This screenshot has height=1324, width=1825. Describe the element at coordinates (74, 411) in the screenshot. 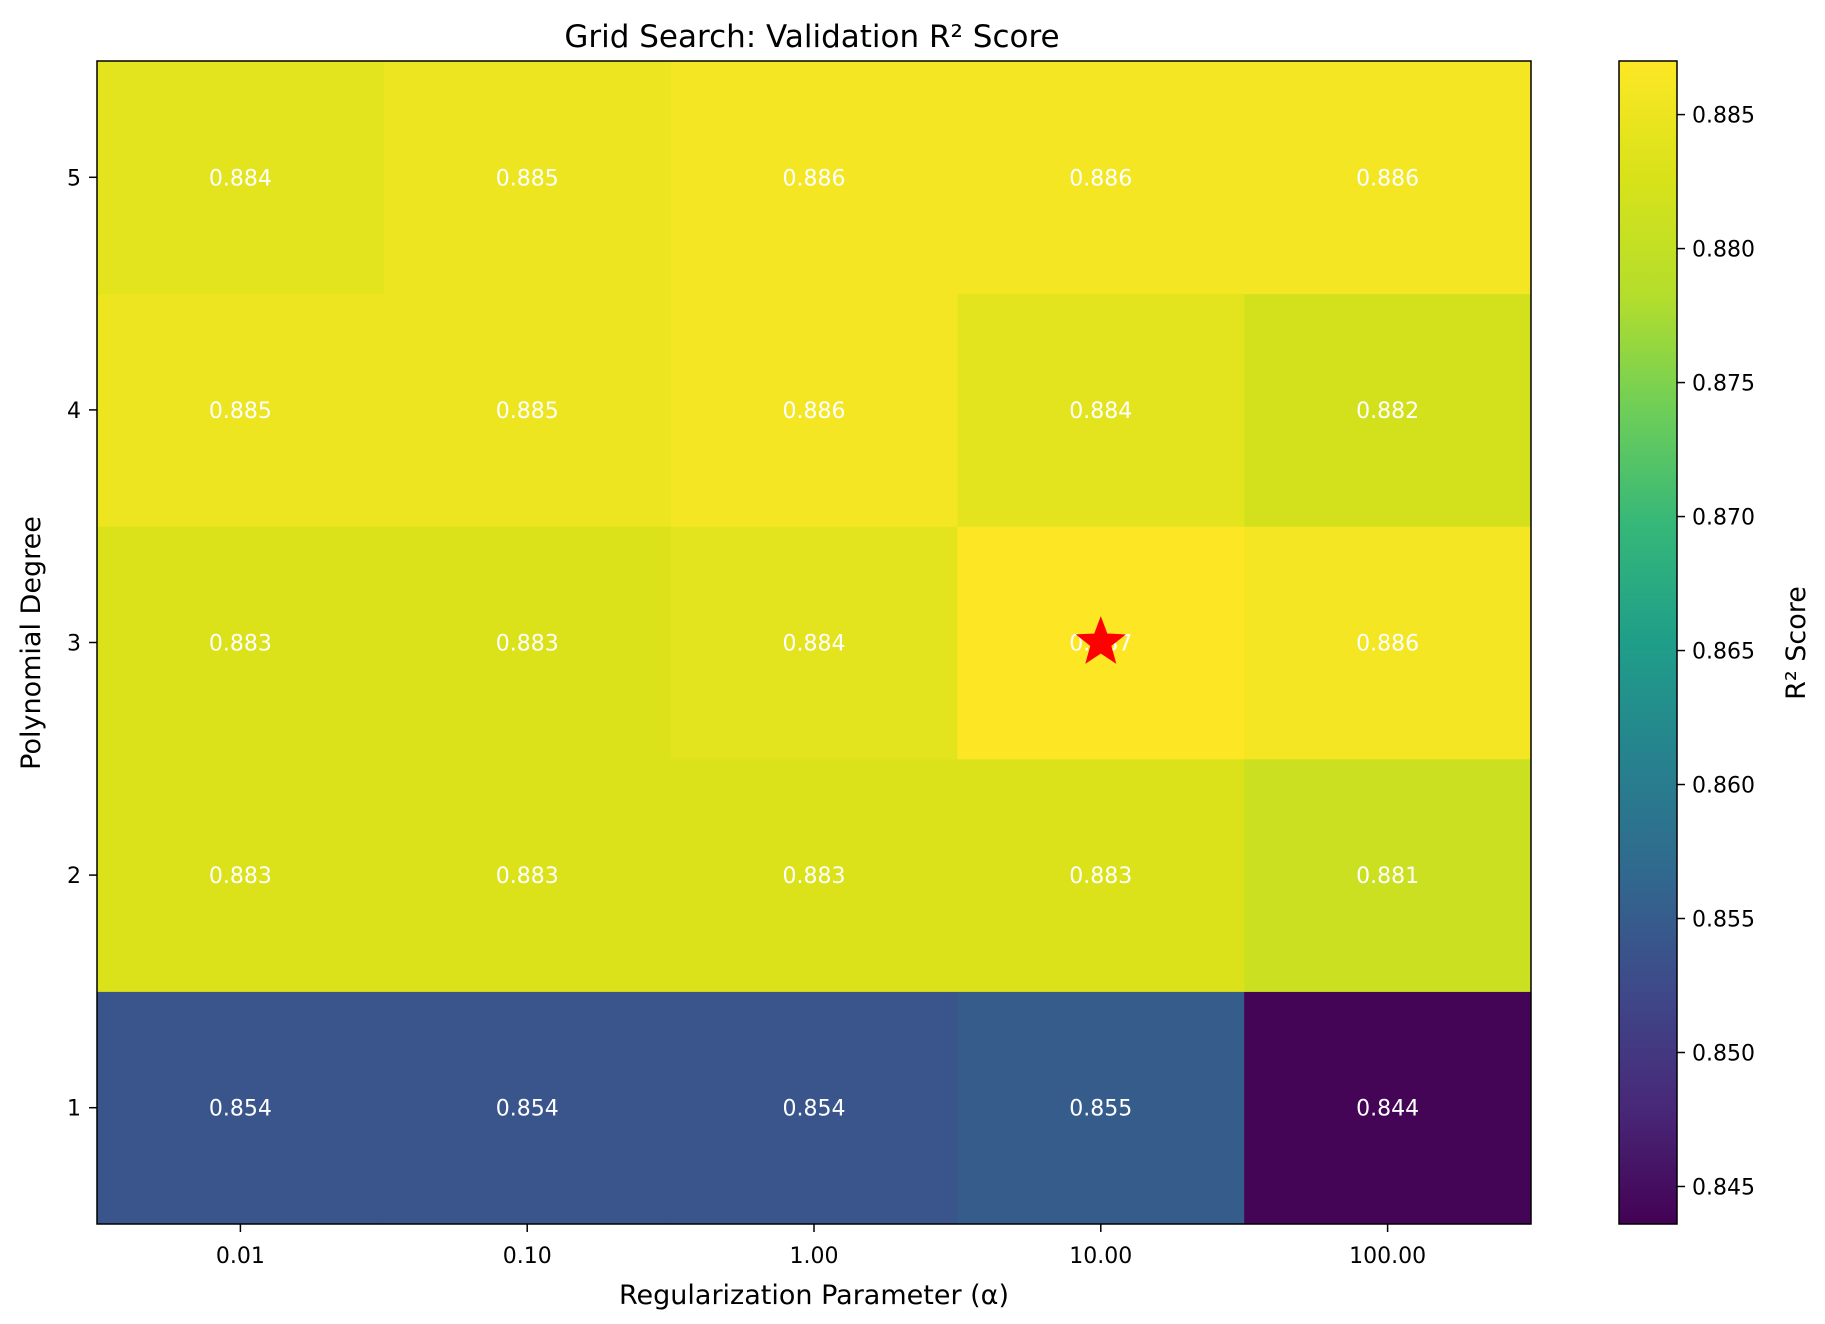

I see `y-tick-label: 4` at that location.